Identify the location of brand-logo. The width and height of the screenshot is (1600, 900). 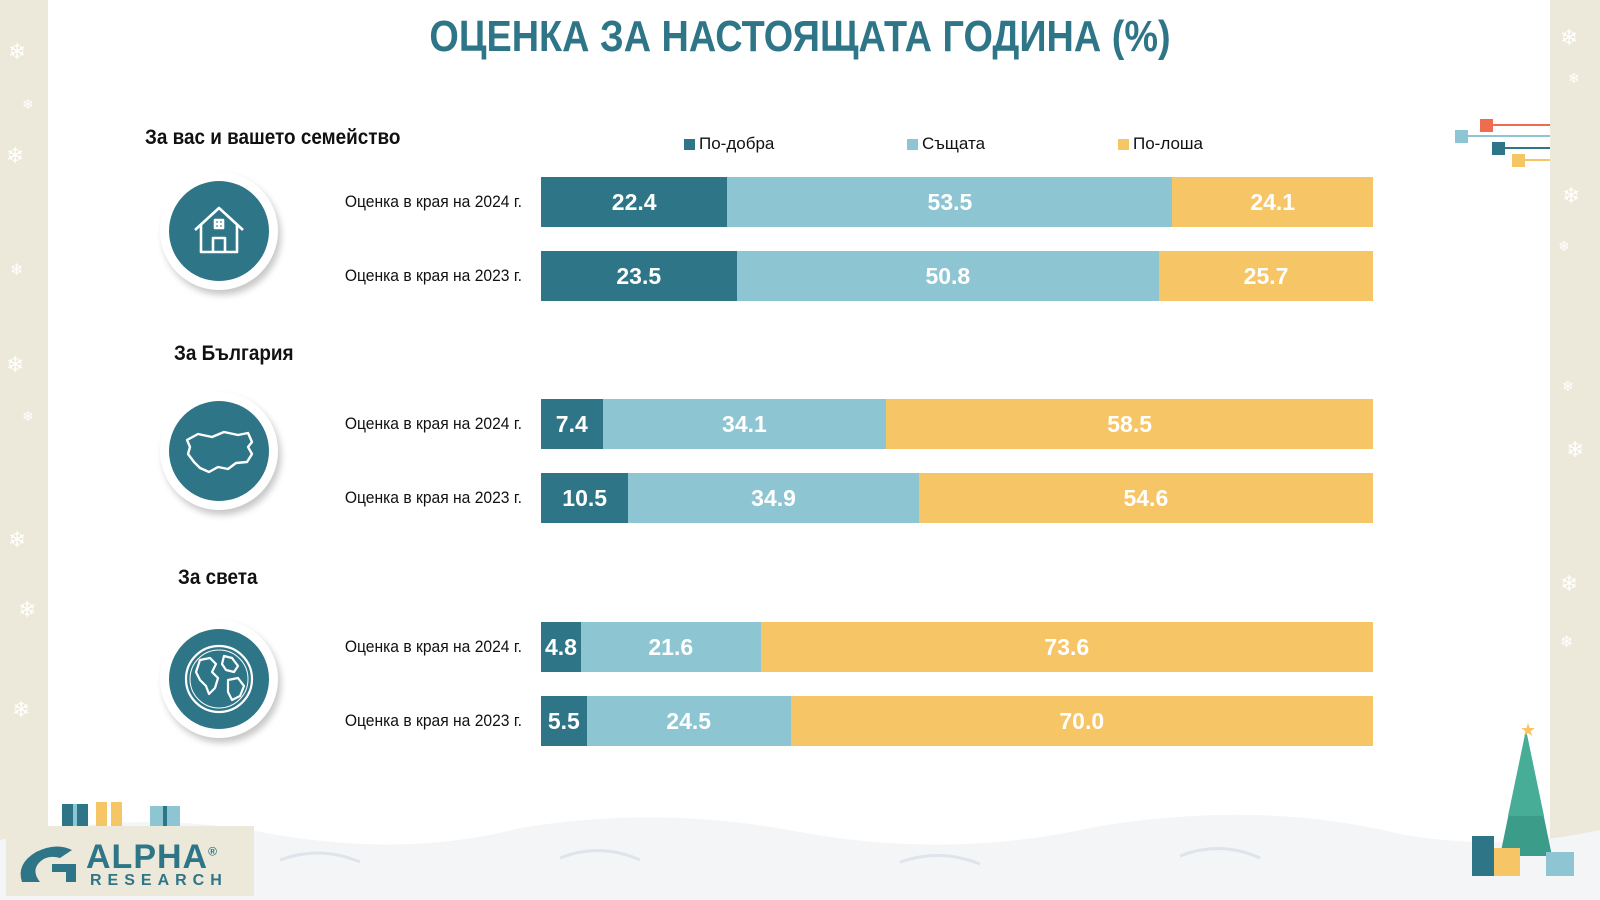
(130, 861).